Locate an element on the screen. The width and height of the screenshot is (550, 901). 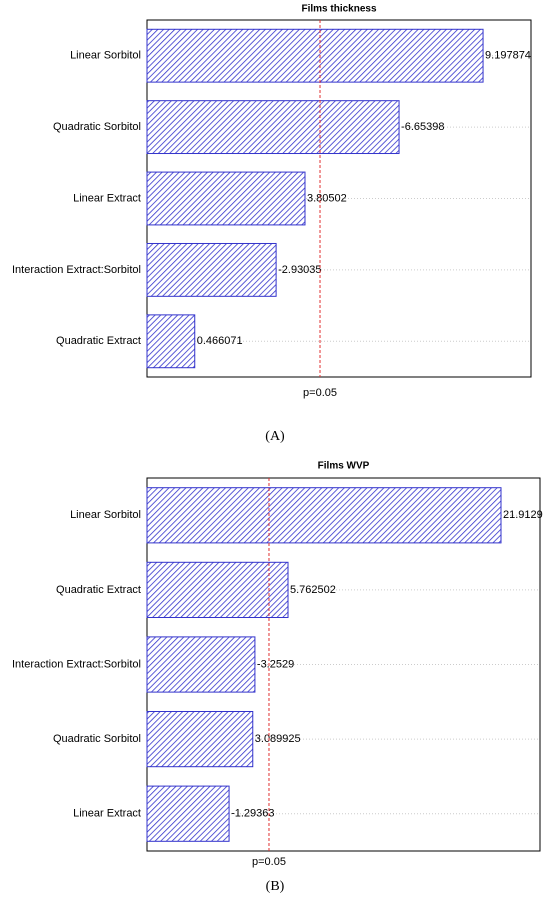
data-label: 21.9129 is located at coordinates (523, 515).